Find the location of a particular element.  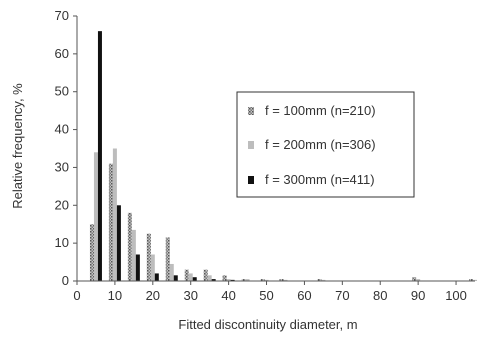

y-axis-title: Relative frequency, % is located at coordinates (17, 146).